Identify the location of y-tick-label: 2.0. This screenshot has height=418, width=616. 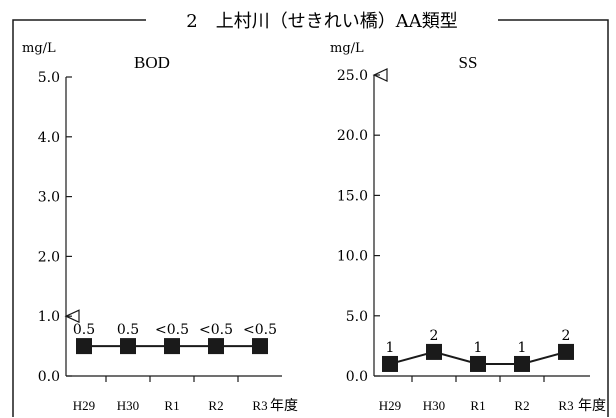
(49, 257).